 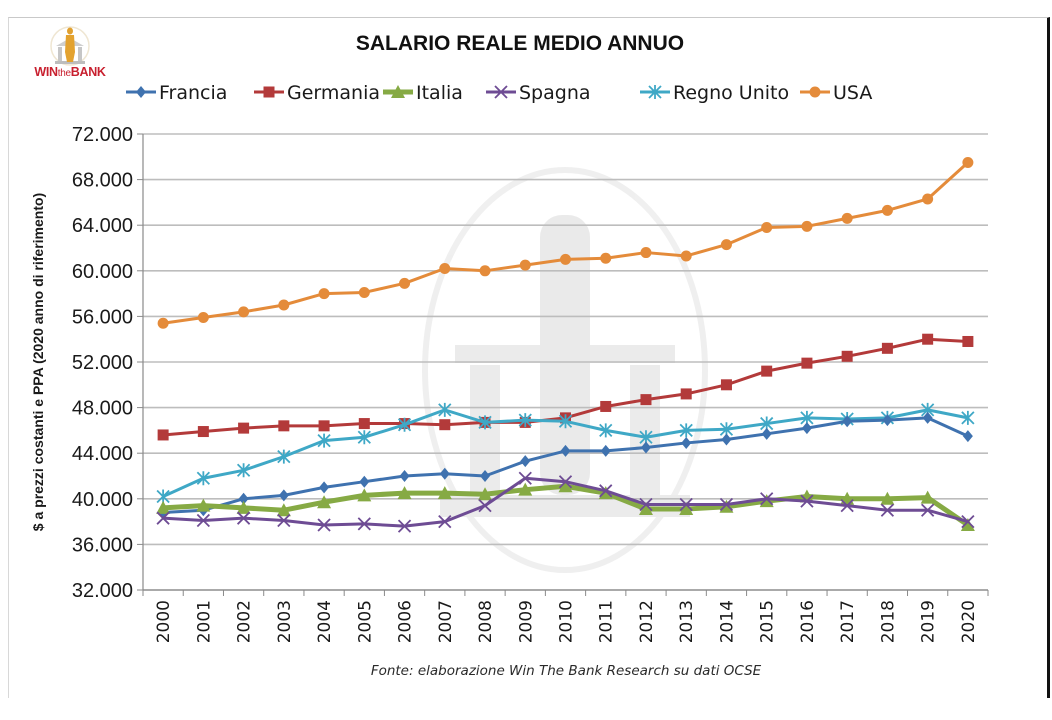 I want to click on legend-item-francia: Francia, so click(x=176, y=93).